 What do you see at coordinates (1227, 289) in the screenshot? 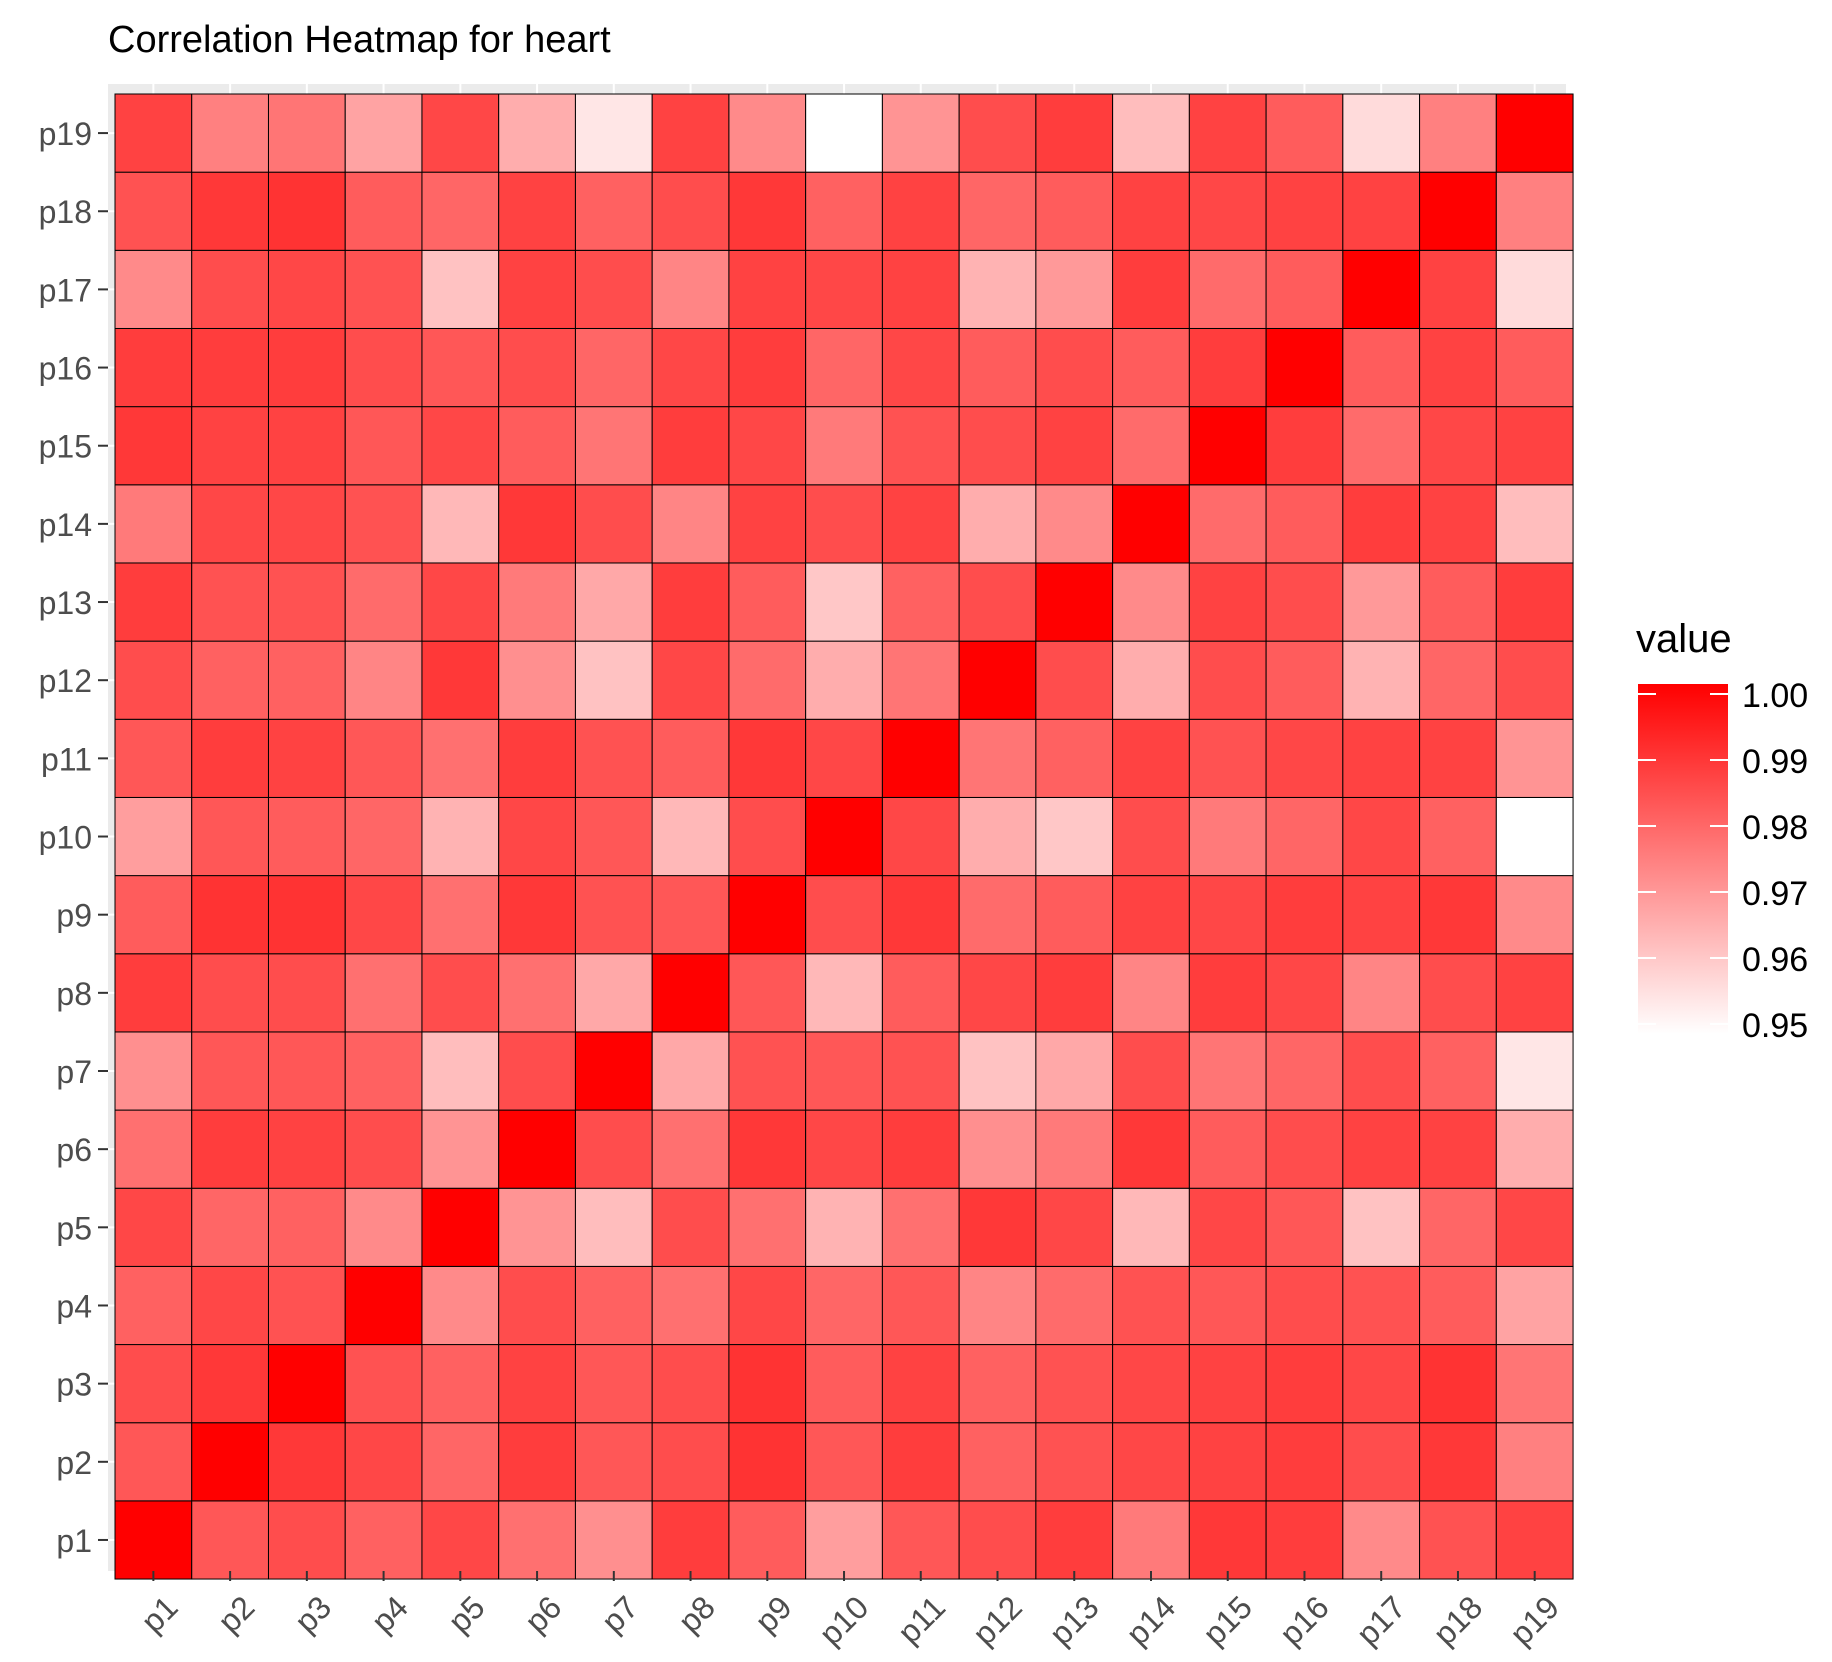
I see `heatmap-cell-p17-p15` at bounding box center [1227, 289].